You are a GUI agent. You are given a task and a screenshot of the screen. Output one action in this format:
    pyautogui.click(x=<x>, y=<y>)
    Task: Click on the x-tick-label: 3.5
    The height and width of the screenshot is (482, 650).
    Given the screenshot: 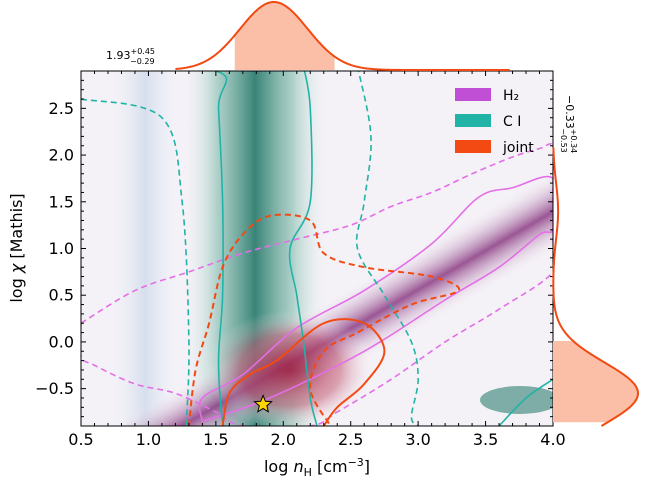 What is the action you would take?
    pyautogui.click(x=485, y=439)
    